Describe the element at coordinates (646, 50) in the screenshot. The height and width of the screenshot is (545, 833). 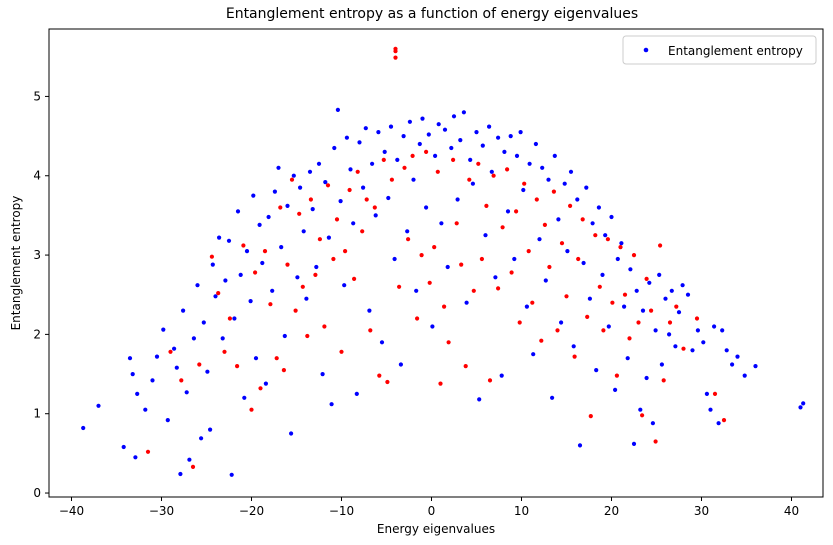
I see `legend-marker` at that location.